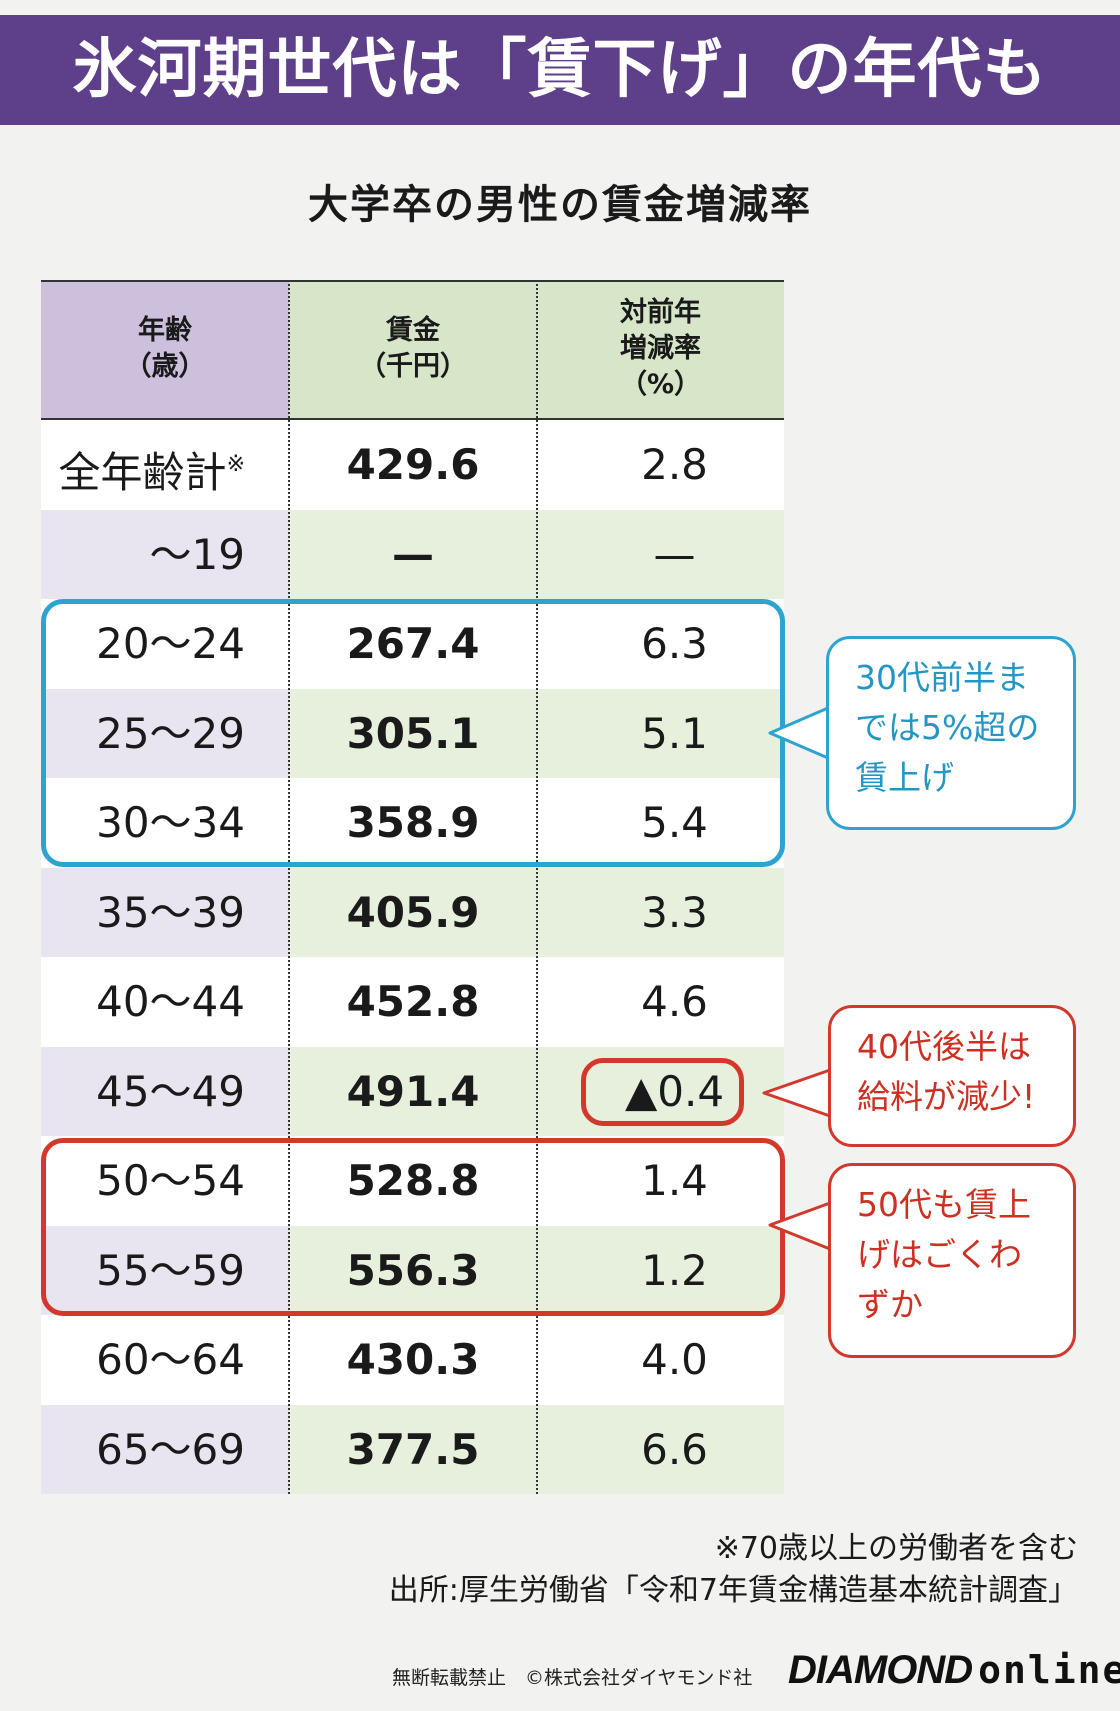  What do you see at coordinates (880, 1670) in the screenshot?
I see `logo-main: DIAMOND` at bounding box center [880, 1670].